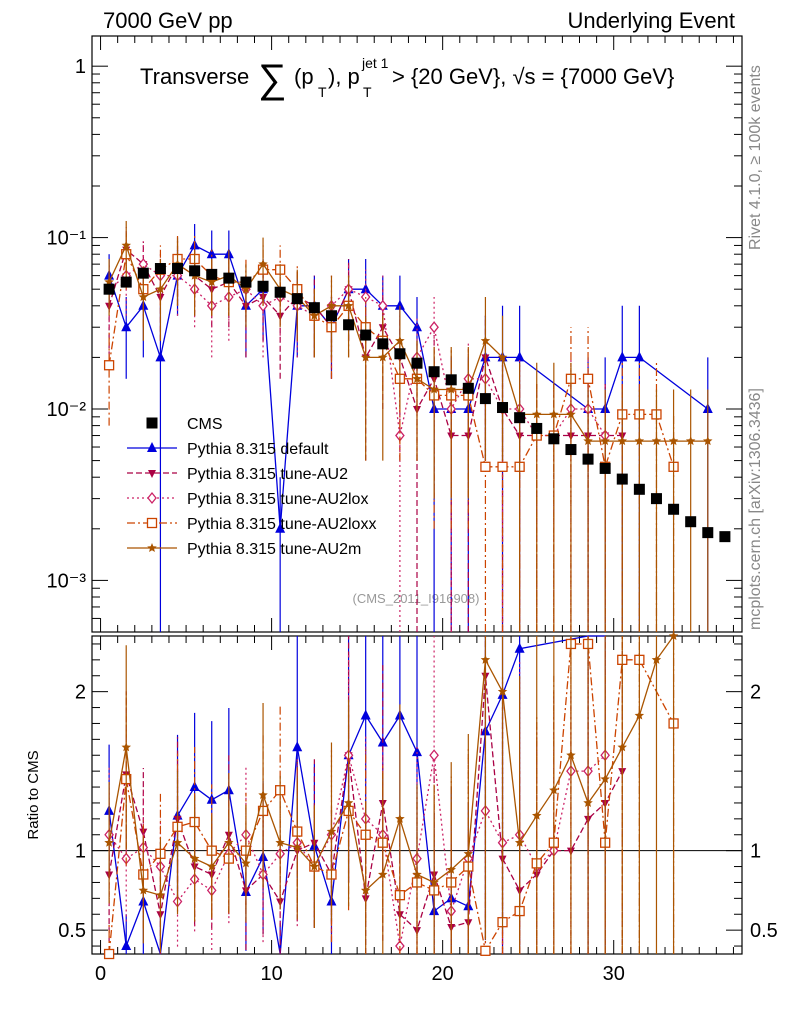 This screenshot has height=1024, width=786. Describe the element at coordinates (72, 931) in the screenshot. I see `ratio-tick-label: 0.5` at that location.